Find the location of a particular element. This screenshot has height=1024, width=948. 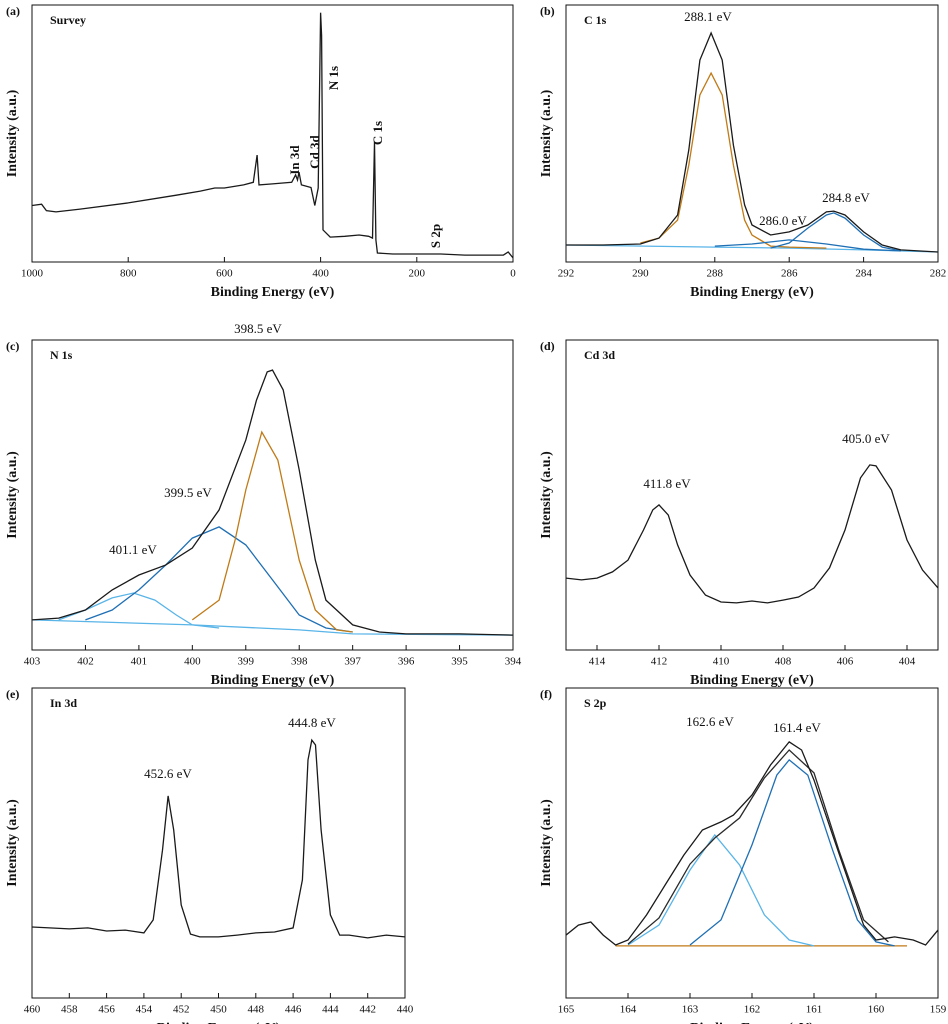

peak-label: 405.0 eV is located at coordinates (866, 438).